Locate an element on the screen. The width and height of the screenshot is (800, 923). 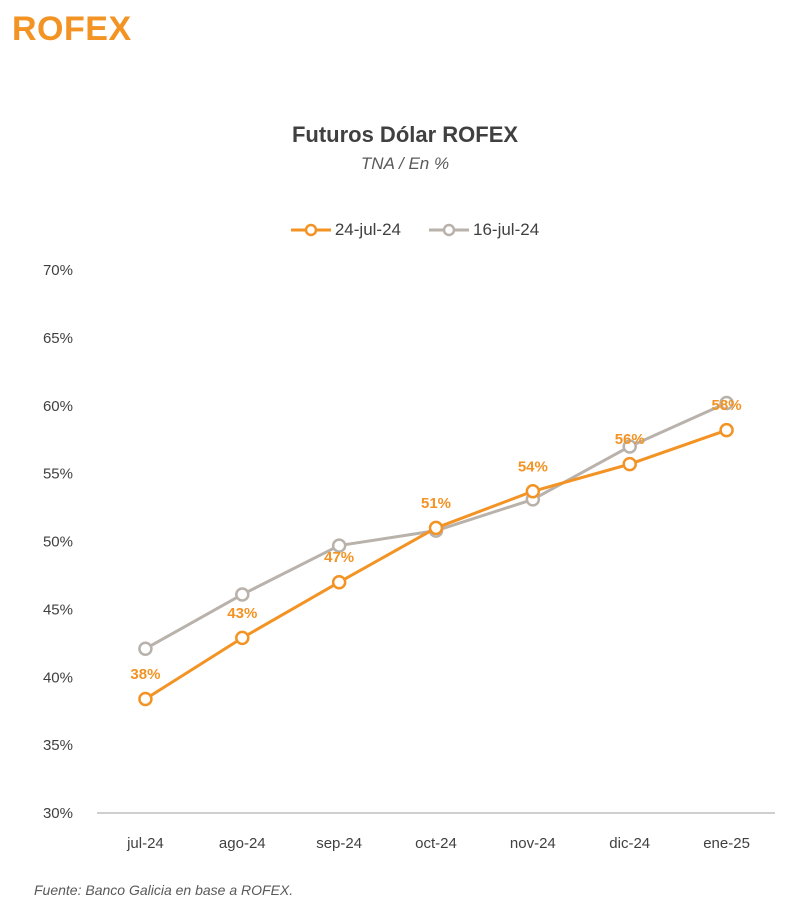
x-tick-label: ene-25 is located at coordinates (726, 843).